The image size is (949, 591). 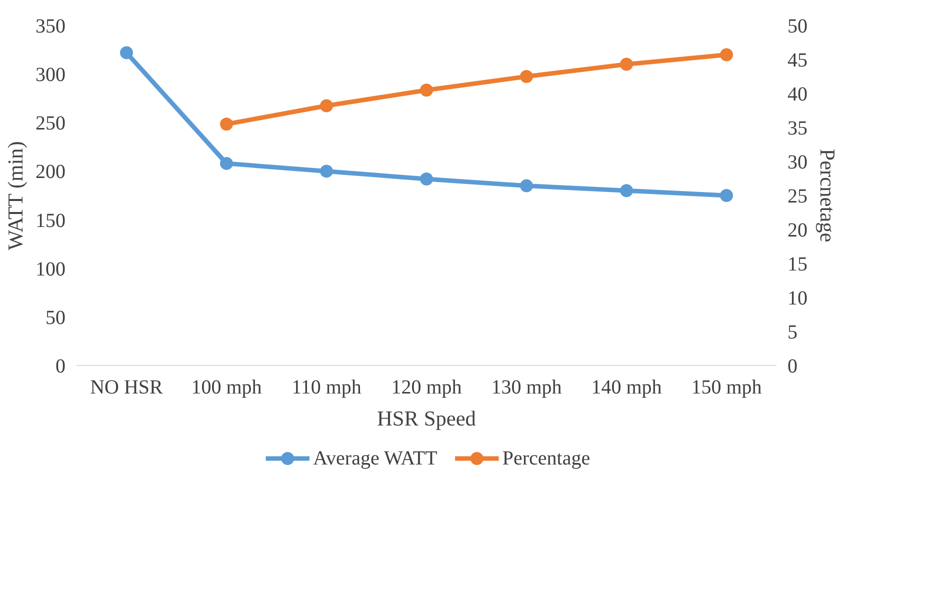 What do you see at coordinates (798, 299) in the screenshot?
I see `y2-tick-label: 10` at bounding box center [798, 299].